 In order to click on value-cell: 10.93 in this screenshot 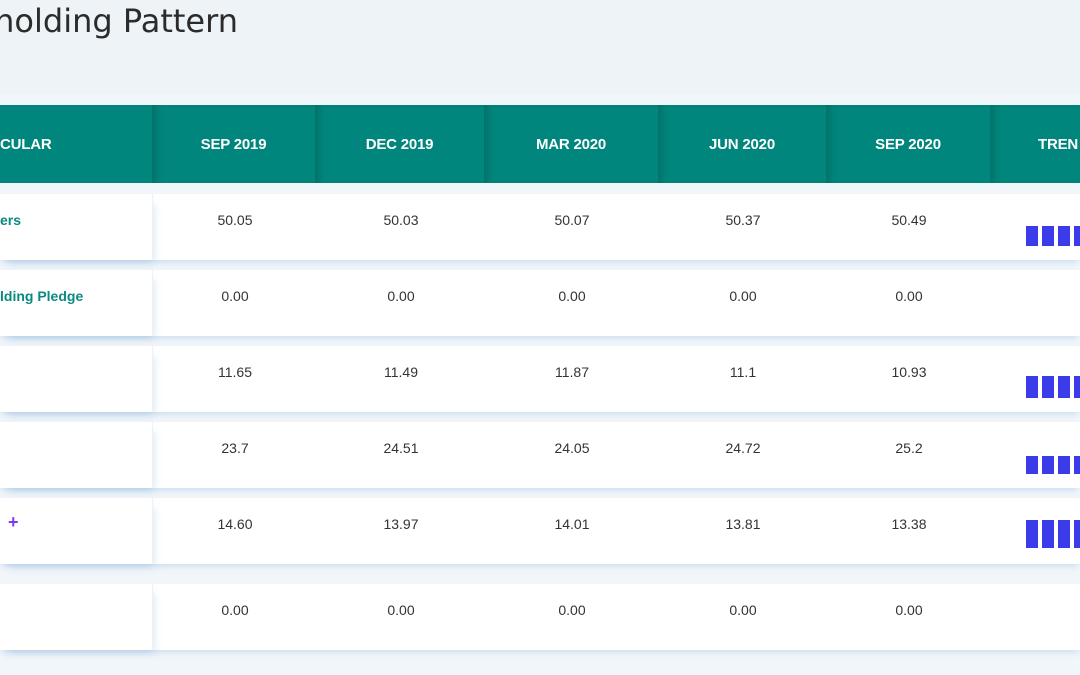, I will do `click(909, 372)`.